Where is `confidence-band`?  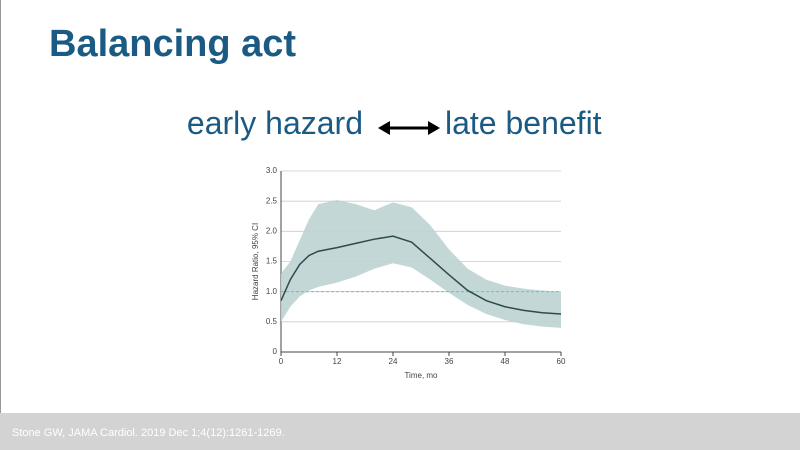 confidence-band is located at coordinates (421, 263).